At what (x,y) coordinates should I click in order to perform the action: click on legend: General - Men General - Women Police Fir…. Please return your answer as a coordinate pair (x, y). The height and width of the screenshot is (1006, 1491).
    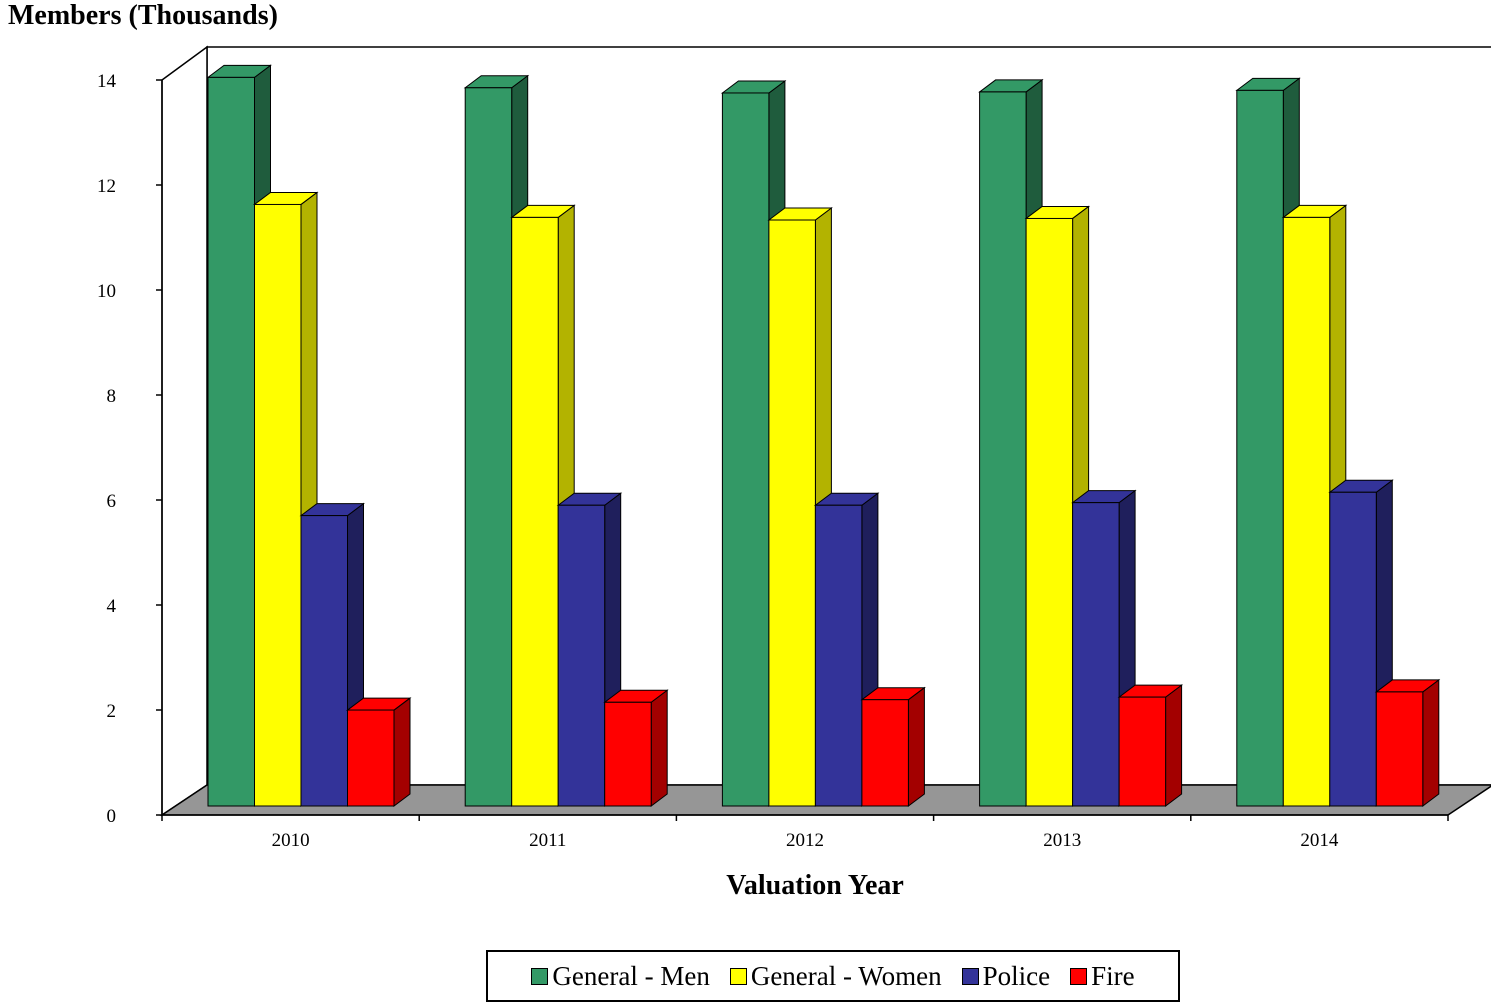
    Looking at the image, I should click on (833, 976).